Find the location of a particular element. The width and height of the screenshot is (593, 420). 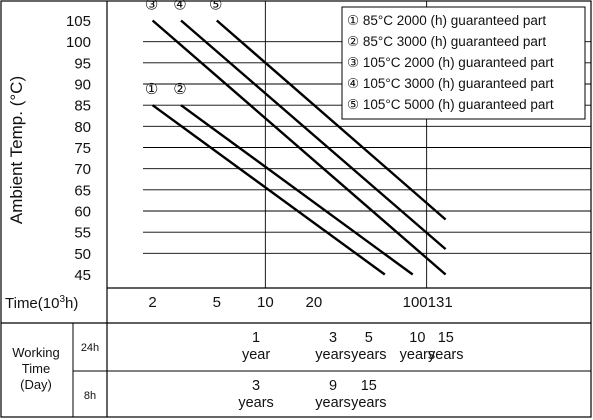

x-tick-label: 5 is located at coordinates (217, 302).